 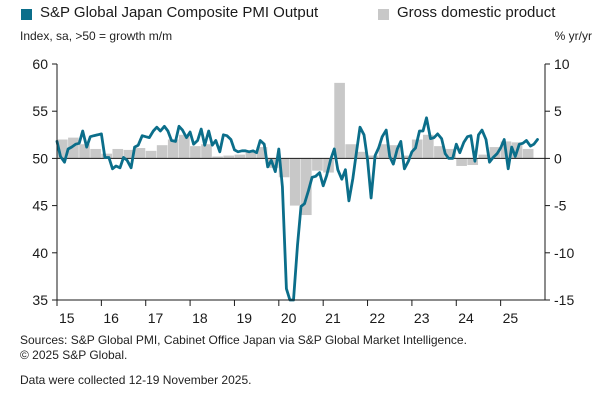 What do you see at coordinates (40, 64) in the screenshot?
I see `left-tick-label: 60` at bounding box center [40, 64].